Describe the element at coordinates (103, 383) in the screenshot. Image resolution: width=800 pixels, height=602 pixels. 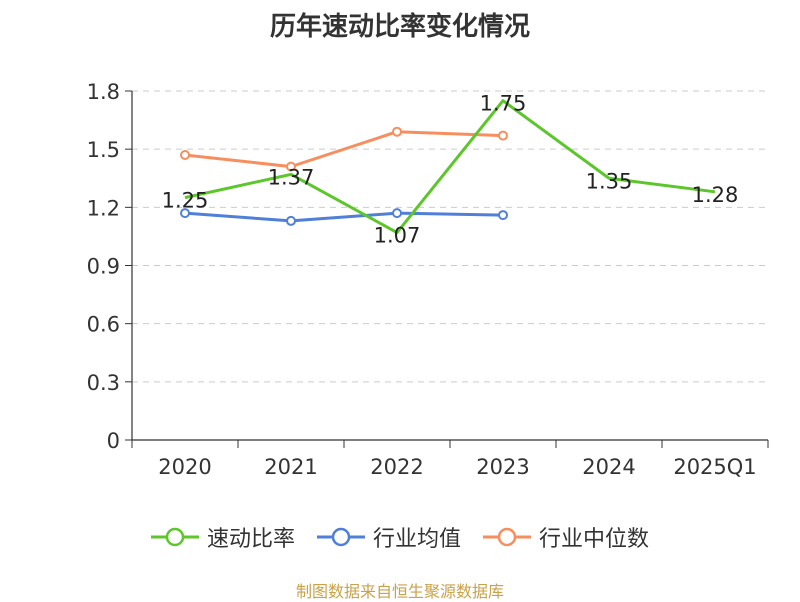
I see `y-tick-label: 0.3` at that location.